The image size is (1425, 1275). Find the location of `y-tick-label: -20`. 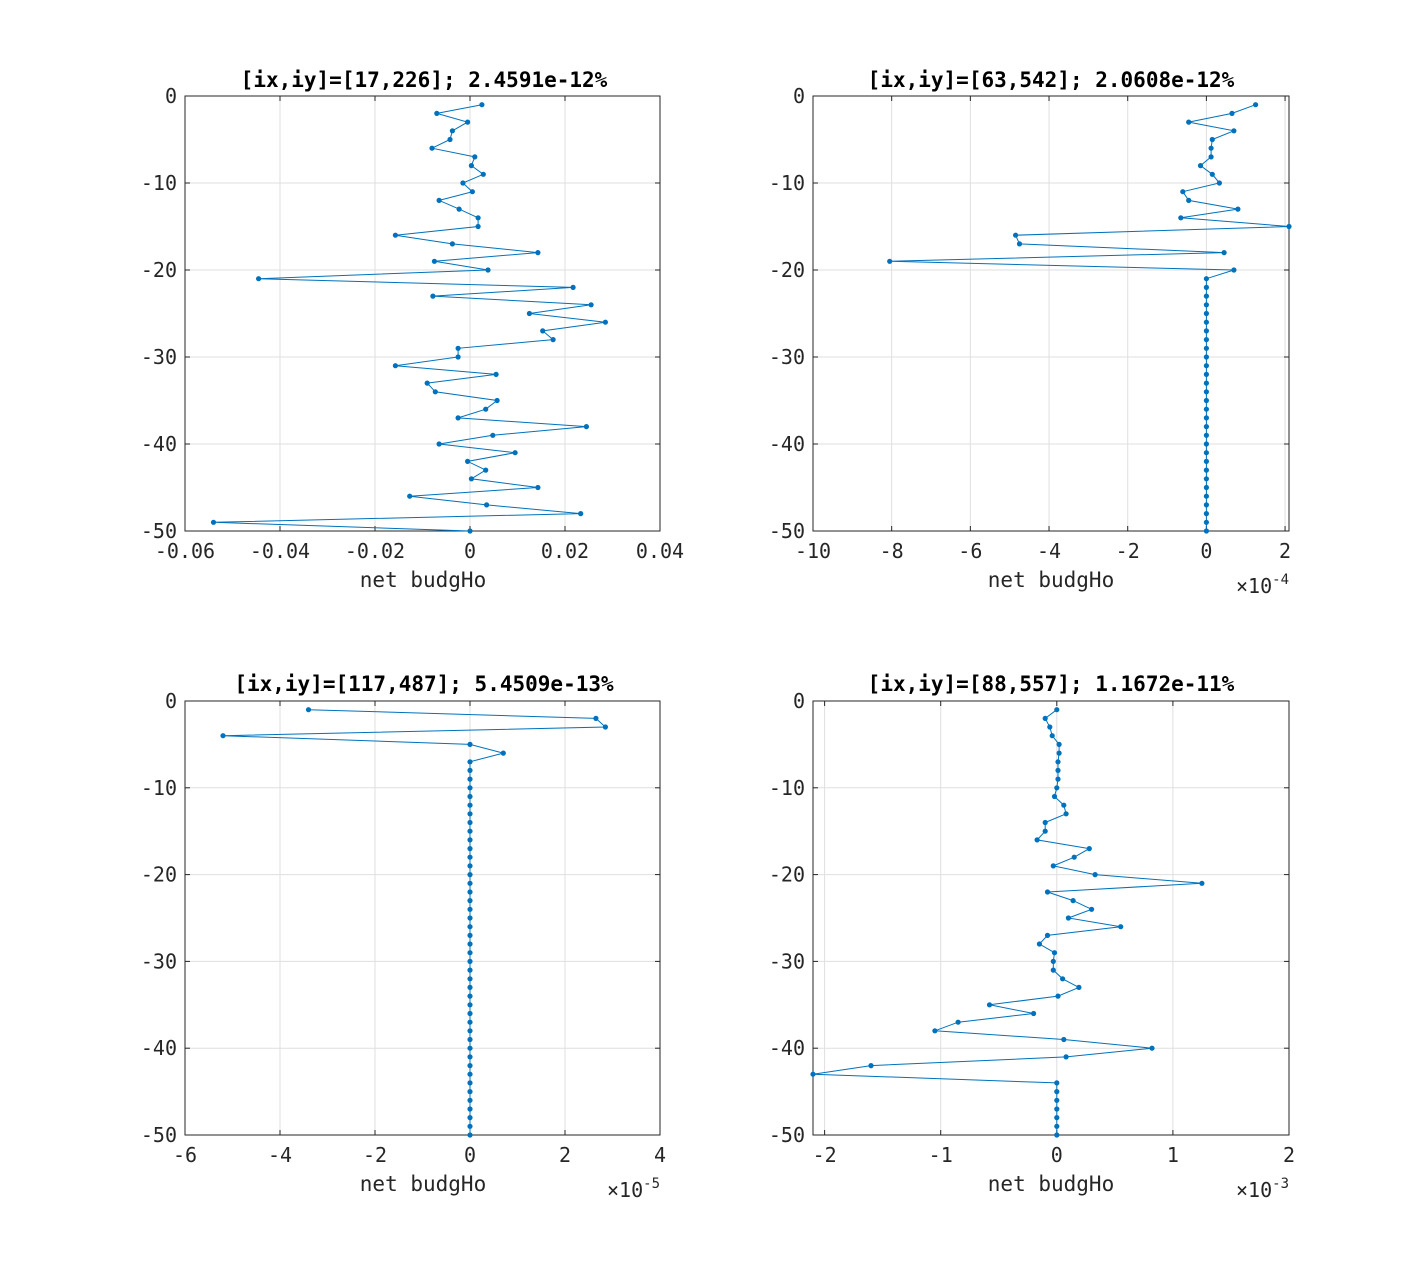

y-tick-label: -20 is located at coordinates (787, 270).